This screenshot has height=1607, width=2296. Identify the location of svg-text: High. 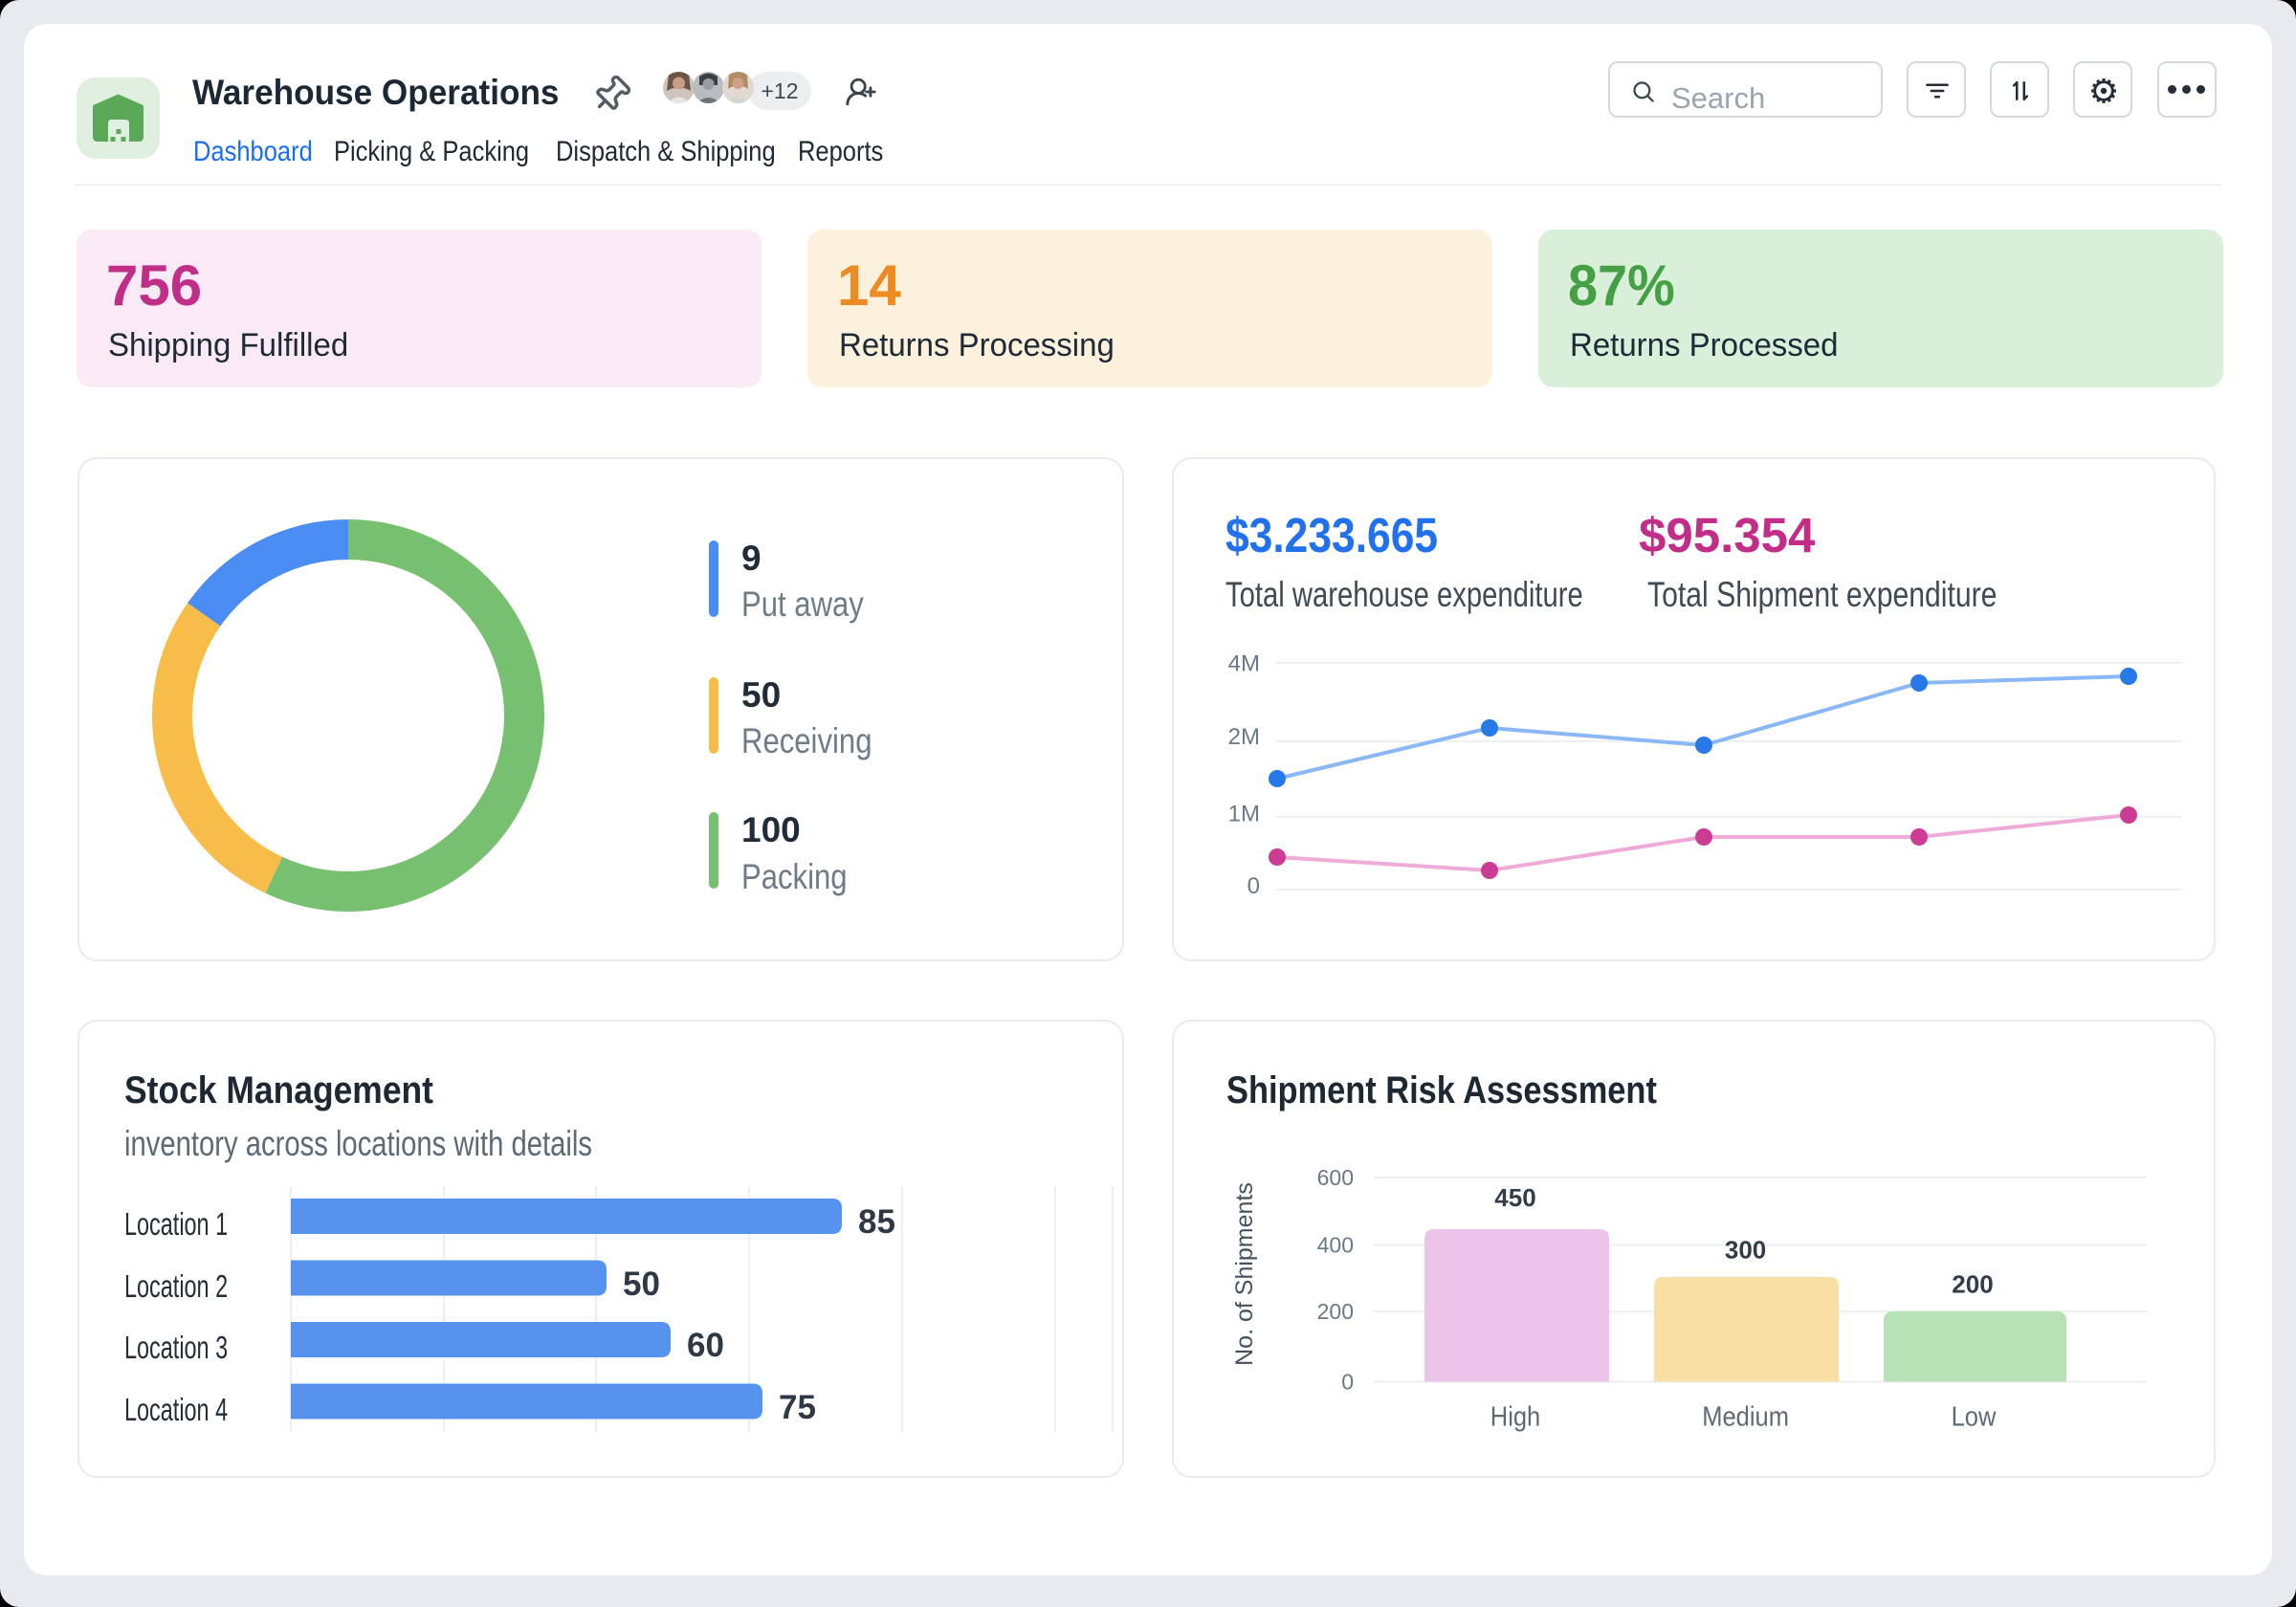
(1515, 1416).